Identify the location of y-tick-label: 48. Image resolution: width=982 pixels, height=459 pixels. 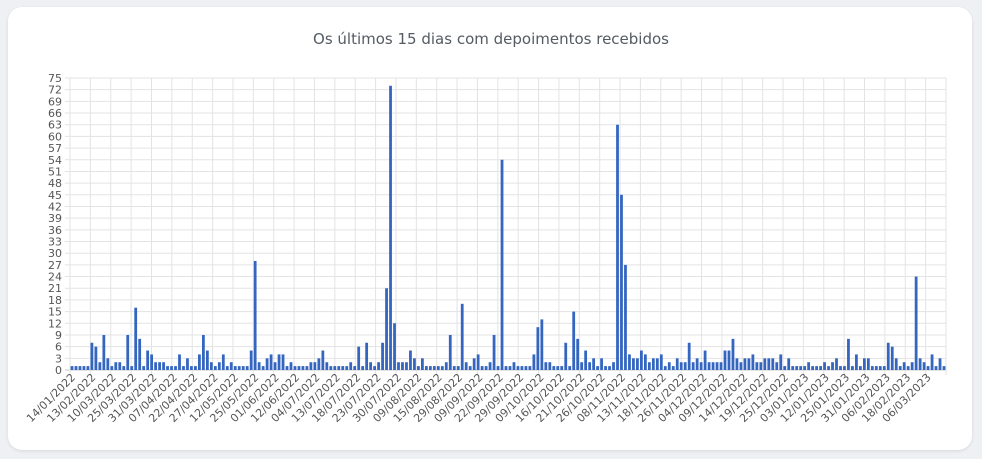
(55, 183).